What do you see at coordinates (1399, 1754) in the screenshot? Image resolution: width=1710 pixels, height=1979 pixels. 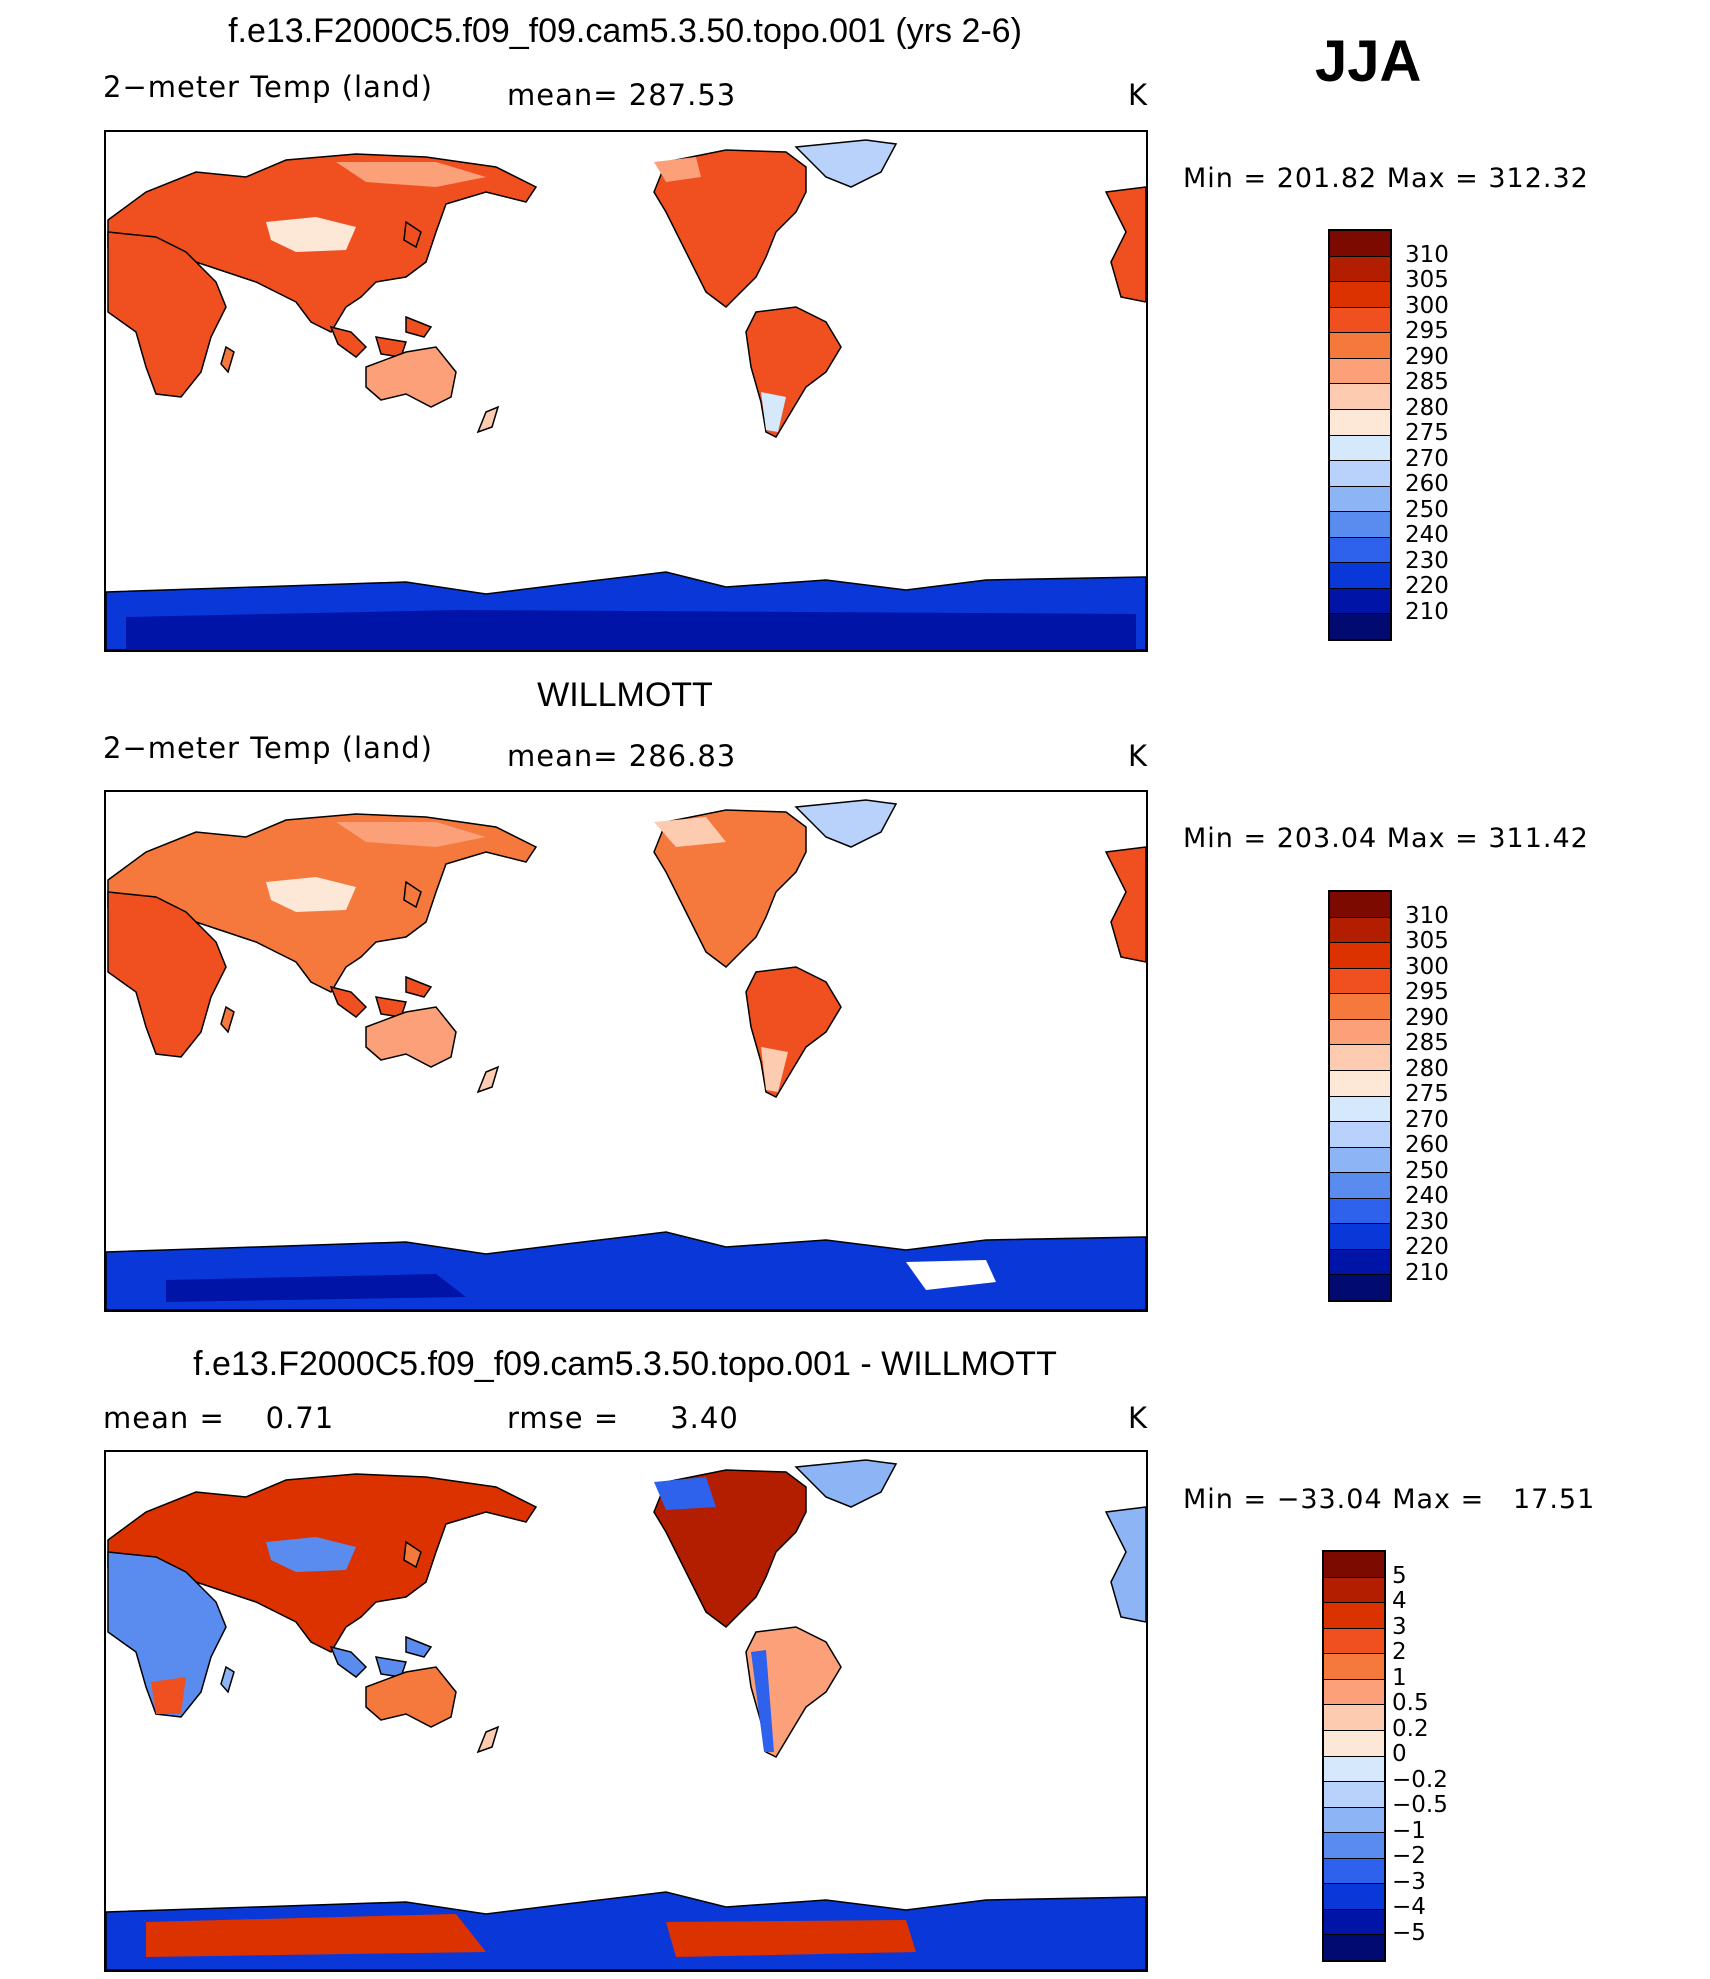 I see `colorbar-tick-label: 0` at bounding box center [1399, 1754].